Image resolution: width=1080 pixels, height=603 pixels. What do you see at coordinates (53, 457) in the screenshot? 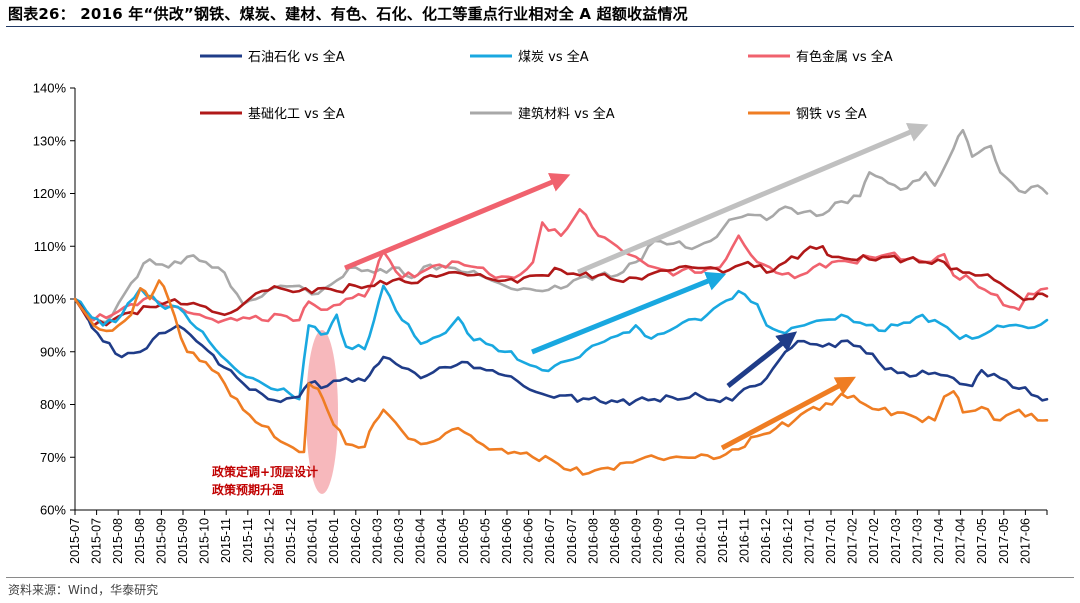
I see `y-tick-label: 70%` at bounding box center [53, 457].